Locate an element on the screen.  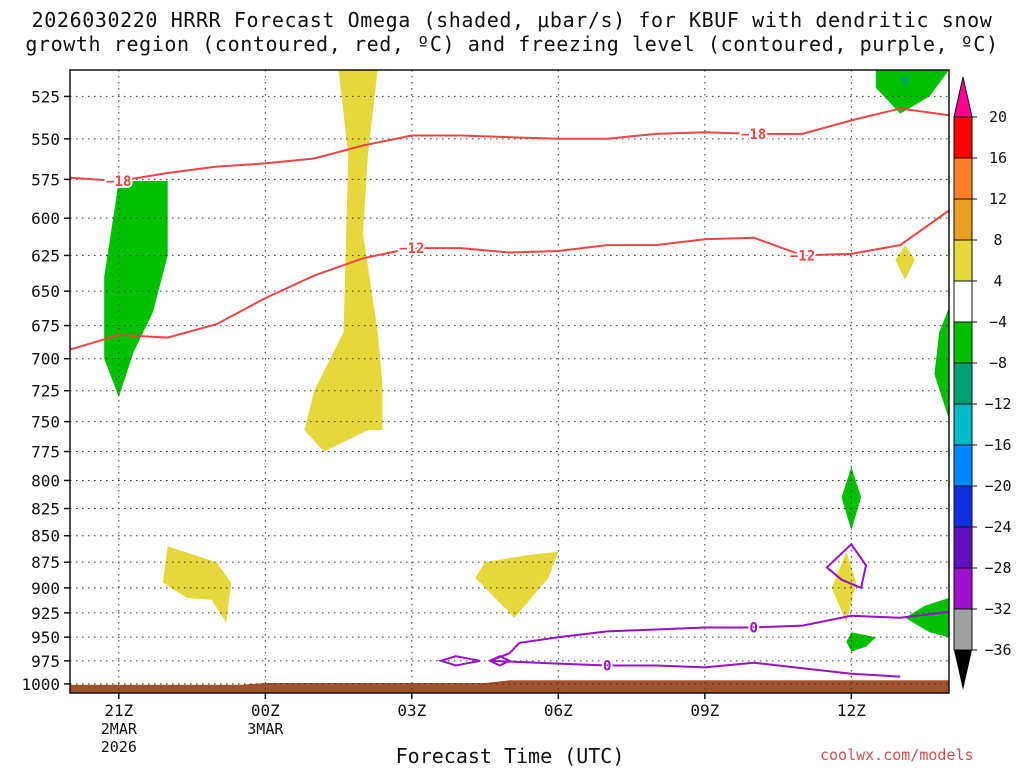
colorbar-label: −20 is located at coordinates (997, 486).